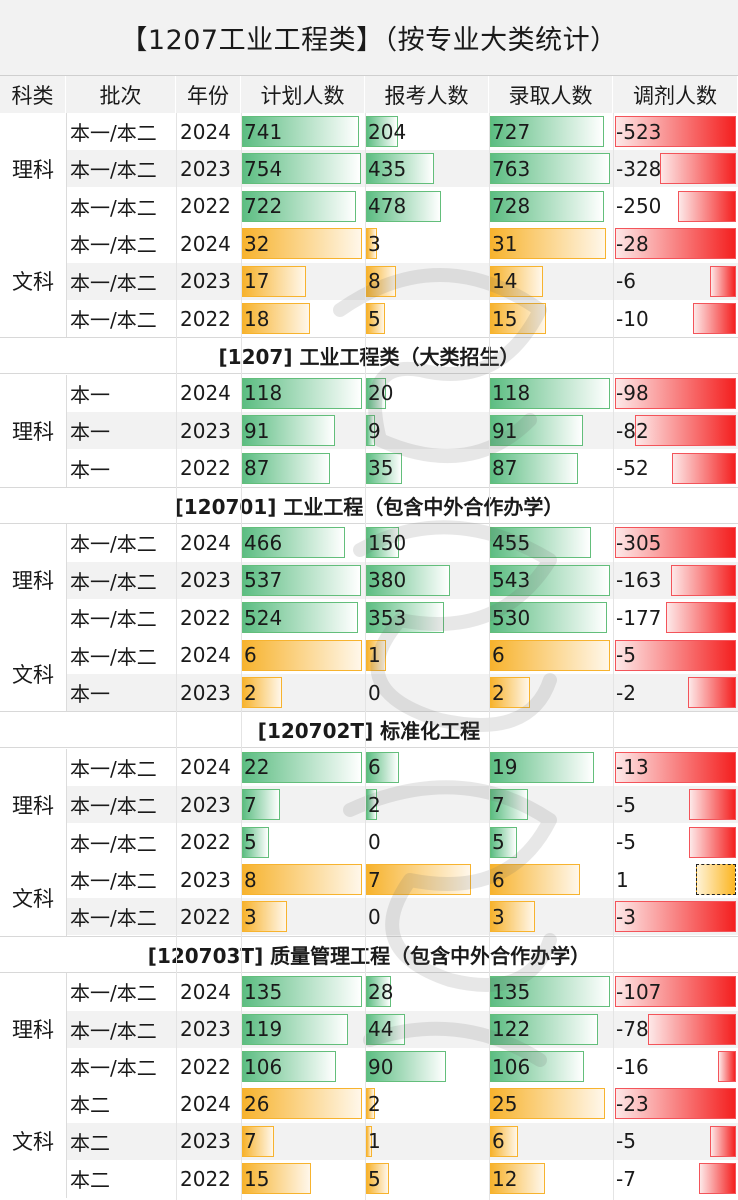 The image size is (738, 1200). Describe the element at coordinates (369, 1029) in the screenshot. I see `table-row: 本一/本二 2023 119 44 122 -78` at that location.